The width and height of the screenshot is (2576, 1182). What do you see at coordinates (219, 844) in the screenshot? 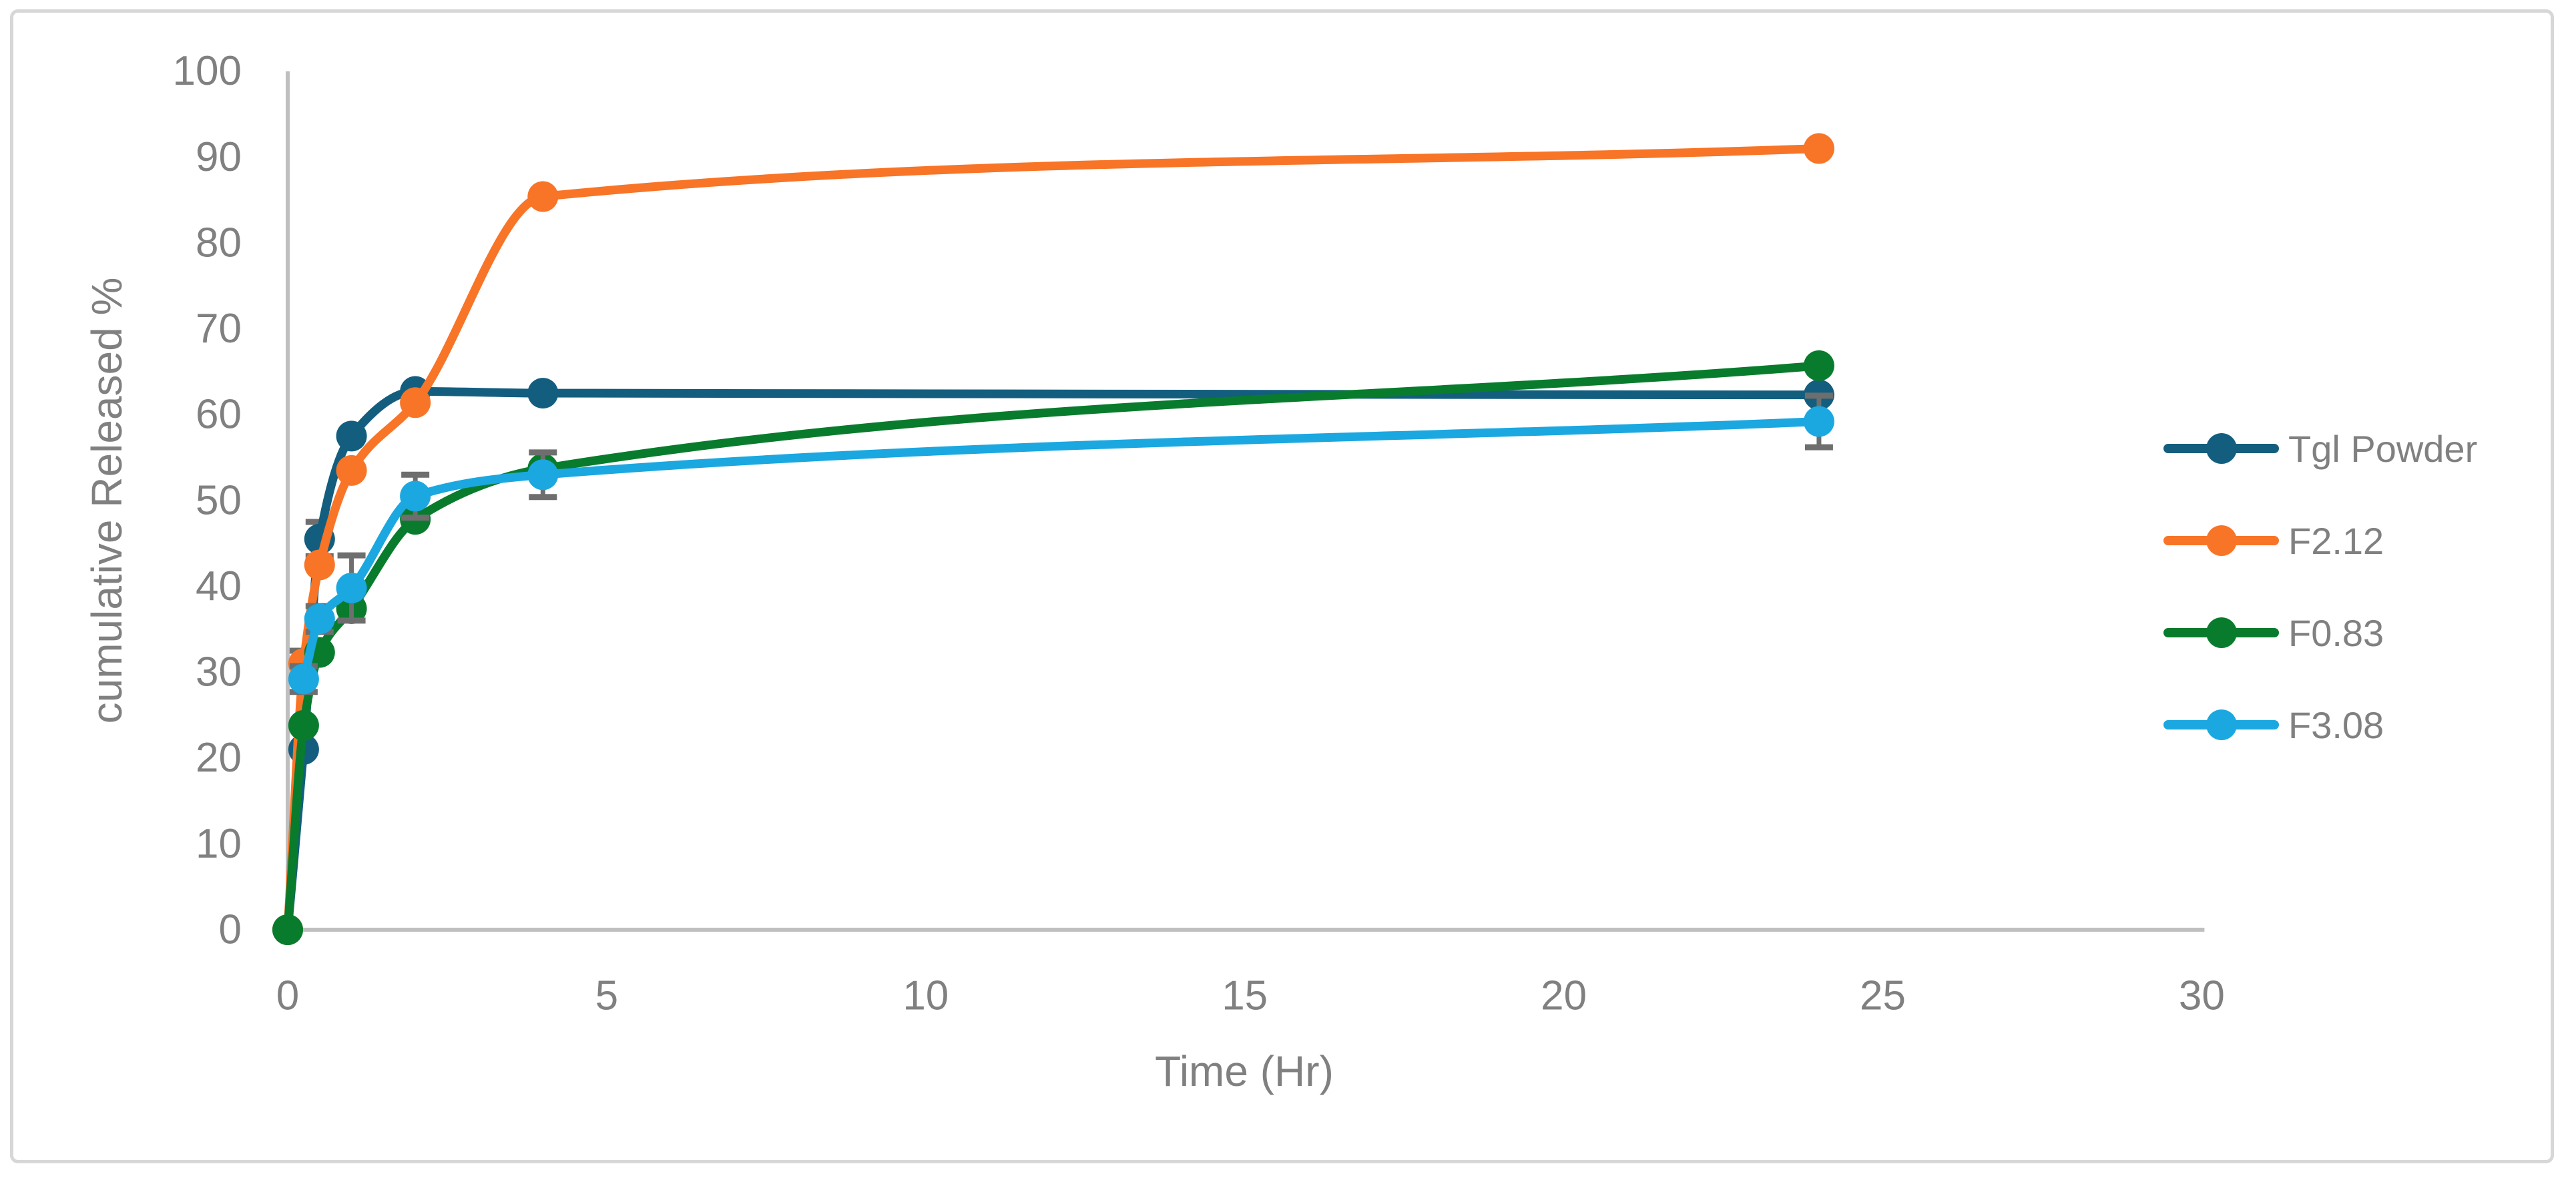
I see `y-tick-label: 10` at bounding box center [219, 844].